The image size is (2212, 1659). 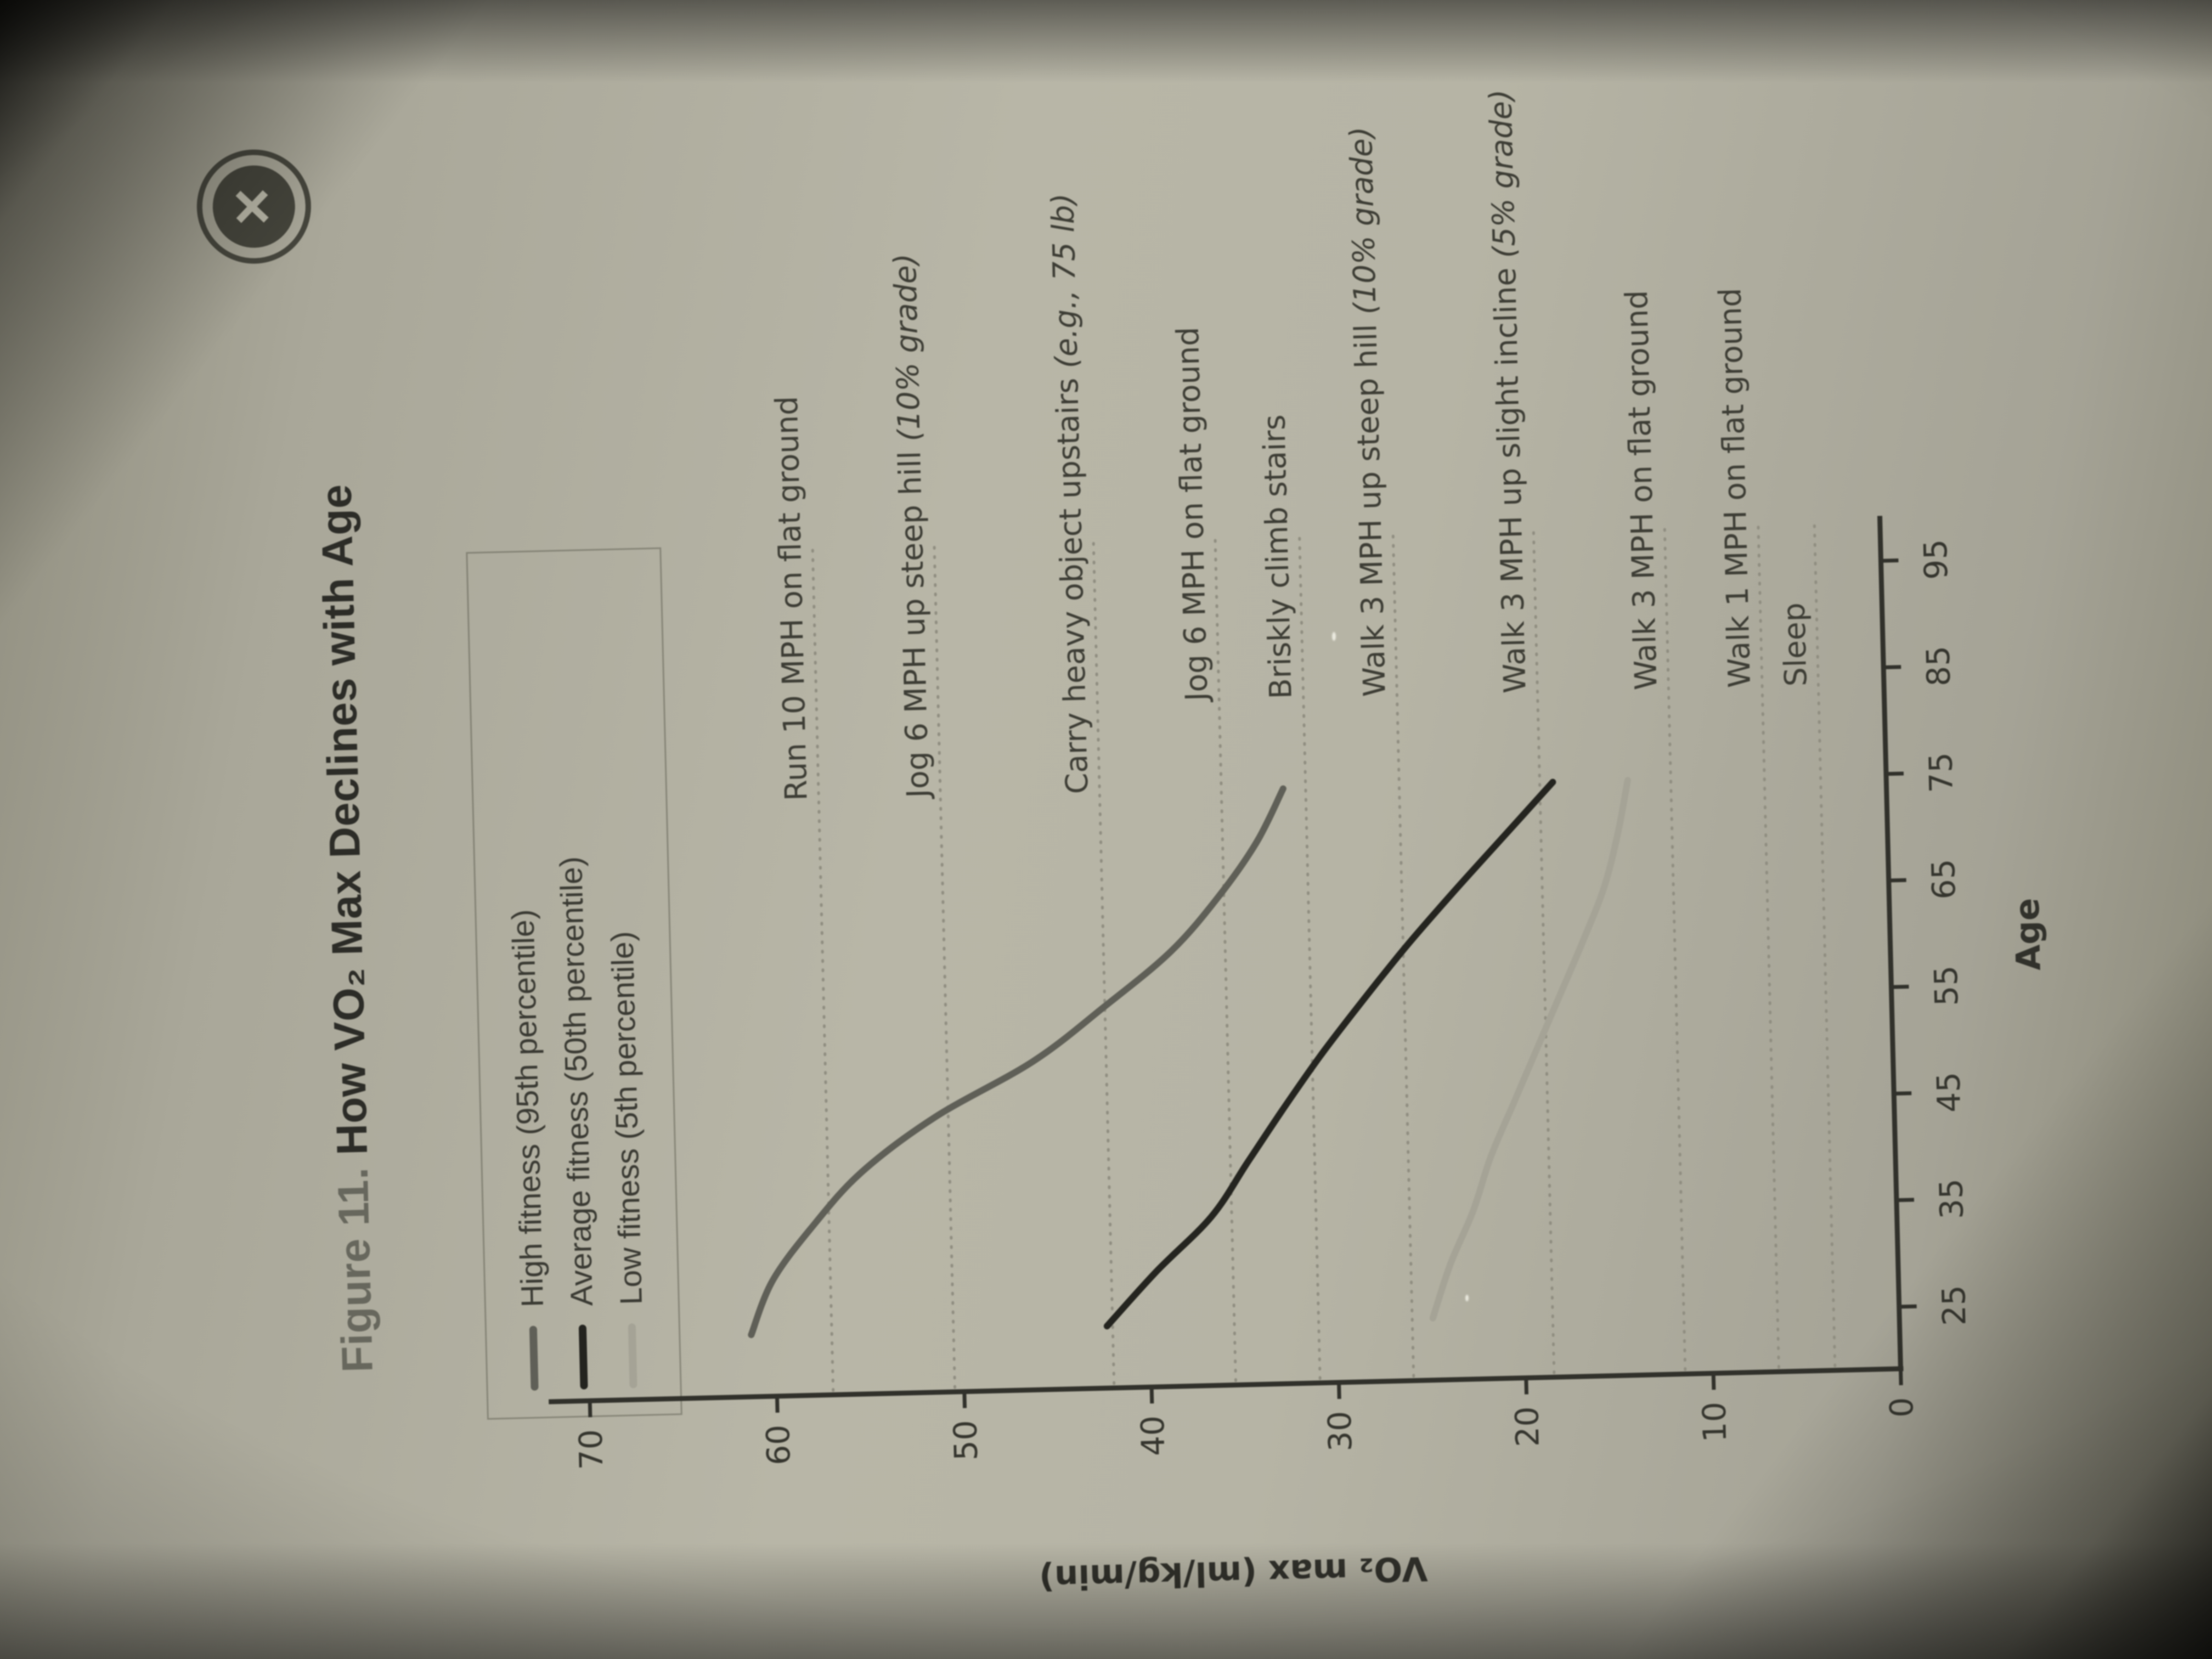 What do you see at coordinates (591, 1449) in the screenshot?
I see `y-axis-tick-label: 70` at bounding box center [591, 1449].